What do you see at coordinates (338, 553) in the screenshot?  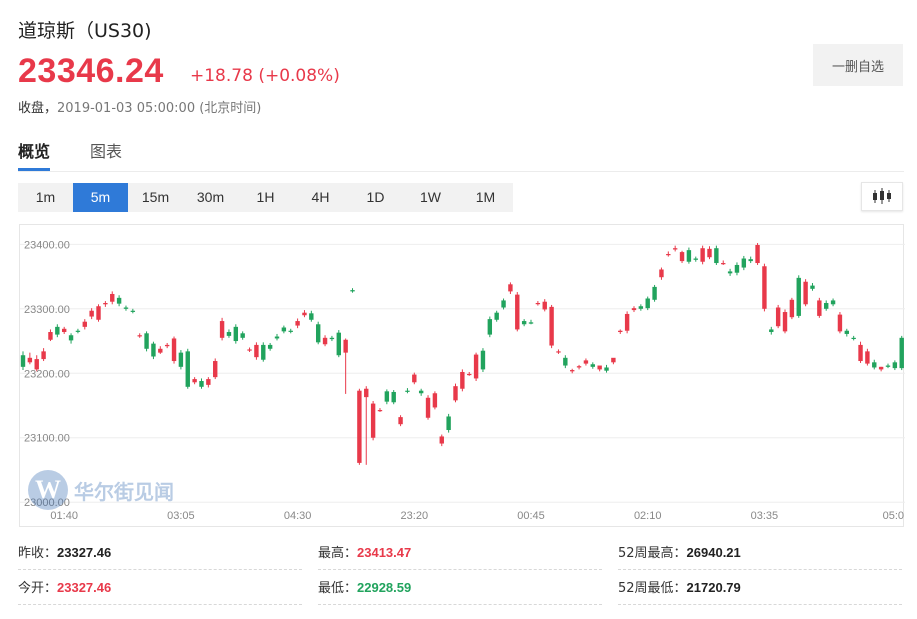 I see `stat-label: 最高：` at bounding box center [338, 553].